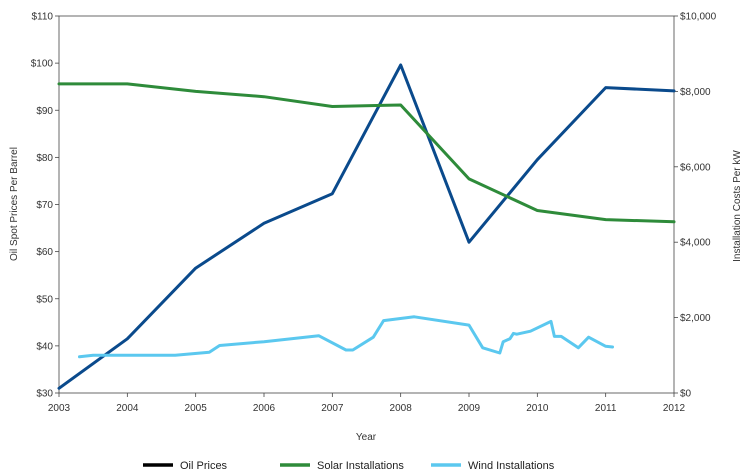 Image resolution: width=749 pixels, height=475 pixels. Describe the element at coordinates (695, 206) in the screenshot. I see `y-right-axis: $0 $2,000 $4,000 $6,000 $8,000 $10,000` at that location.